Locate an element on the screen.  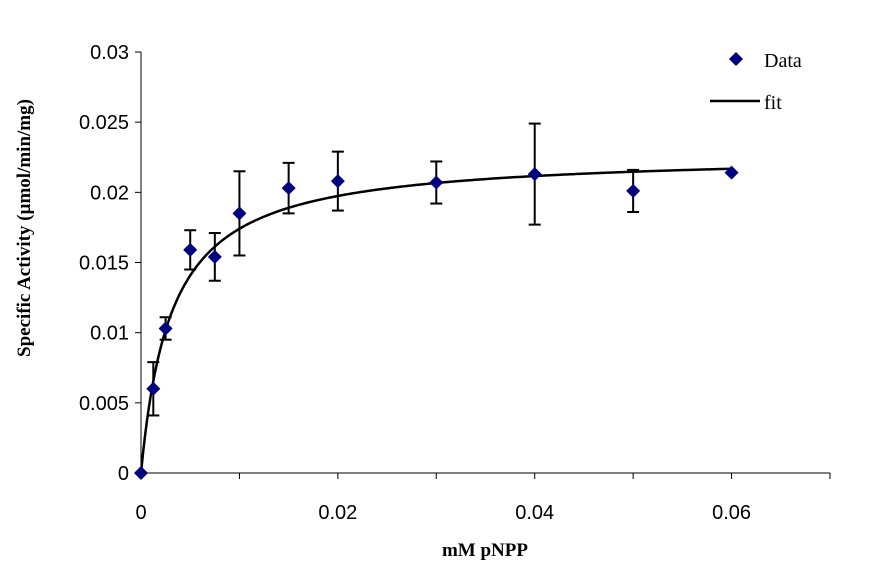
y-tick-label: 0.025 is located at coordinates (104, 123).